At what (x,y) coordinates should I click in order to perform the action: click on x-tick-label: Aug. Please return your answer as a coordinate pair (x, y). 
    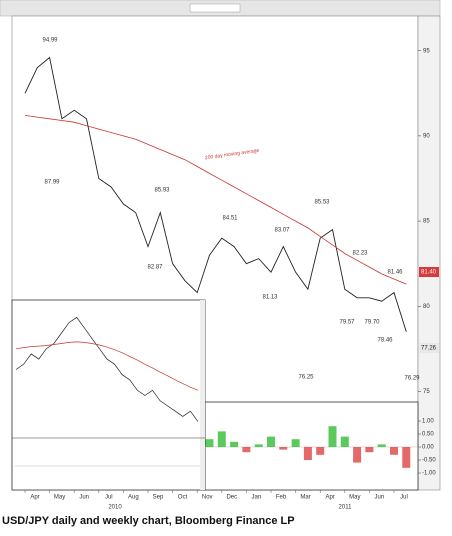
    Looking at the image, I should click on (133, 498).